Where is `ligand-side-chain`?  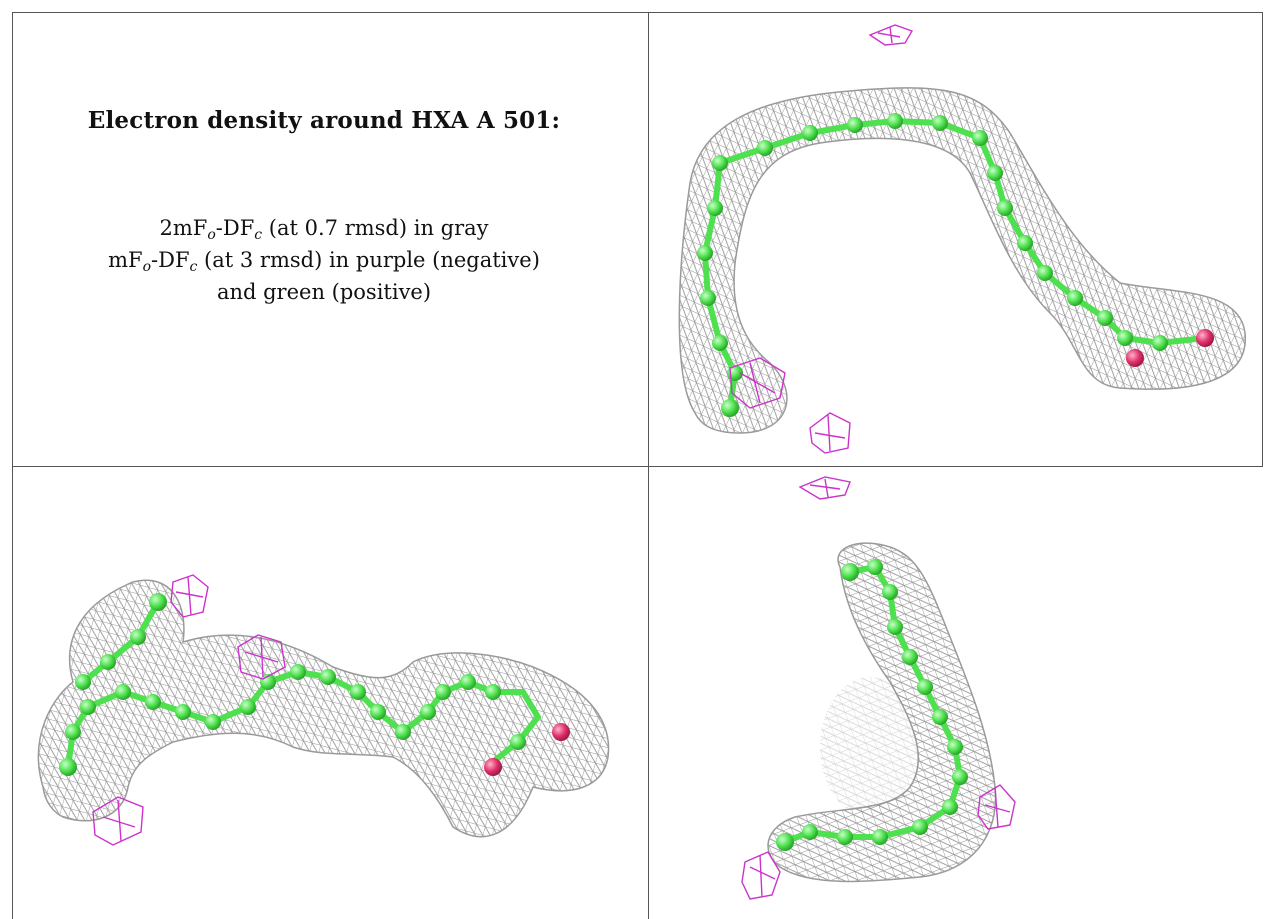 ligand-side-chain is located at coordinates (120, 642).